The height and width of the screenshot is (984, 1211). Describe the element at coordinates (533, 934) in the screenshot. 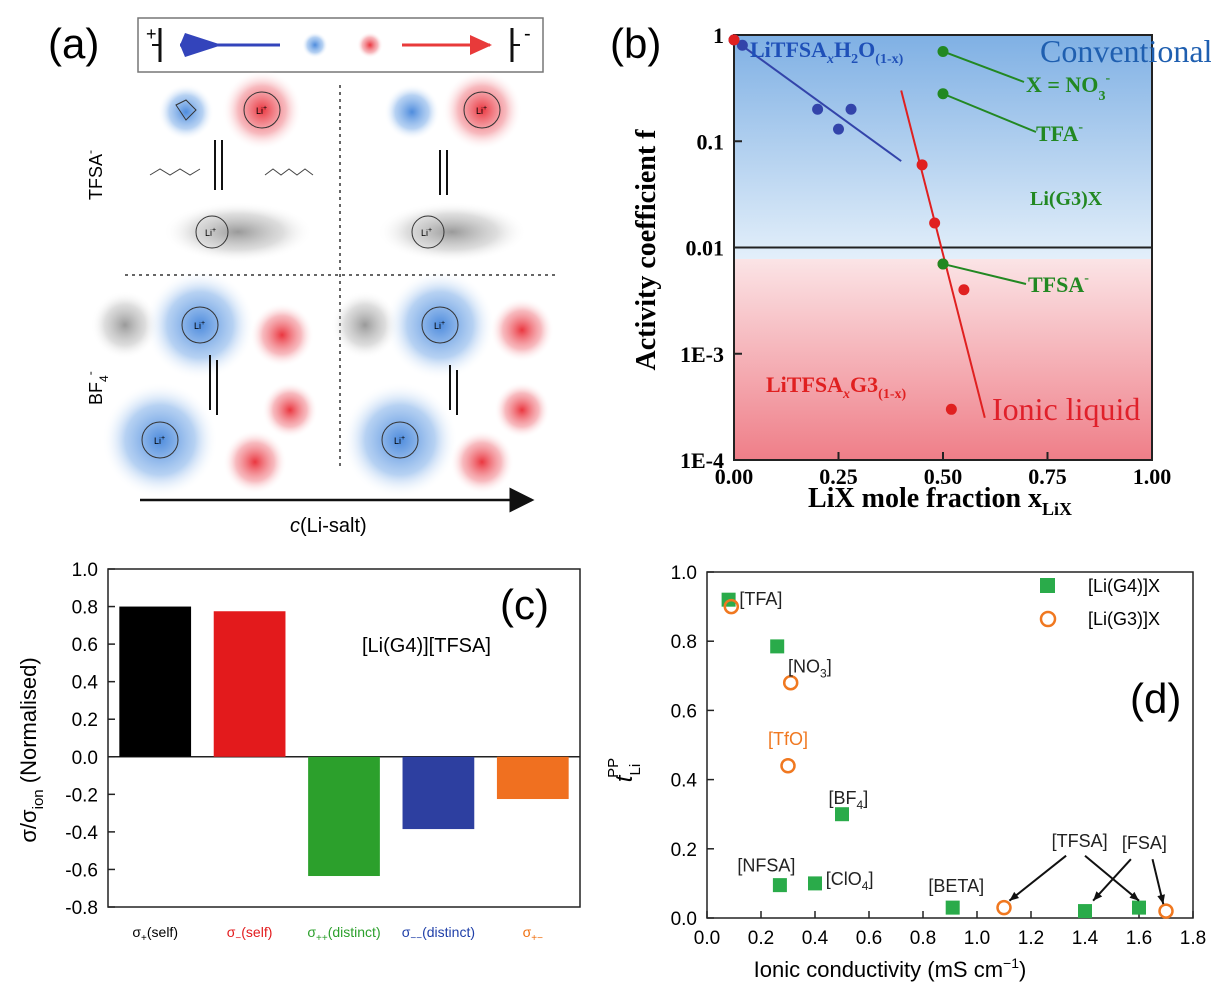

I see `category-label: σ+−` at that location.